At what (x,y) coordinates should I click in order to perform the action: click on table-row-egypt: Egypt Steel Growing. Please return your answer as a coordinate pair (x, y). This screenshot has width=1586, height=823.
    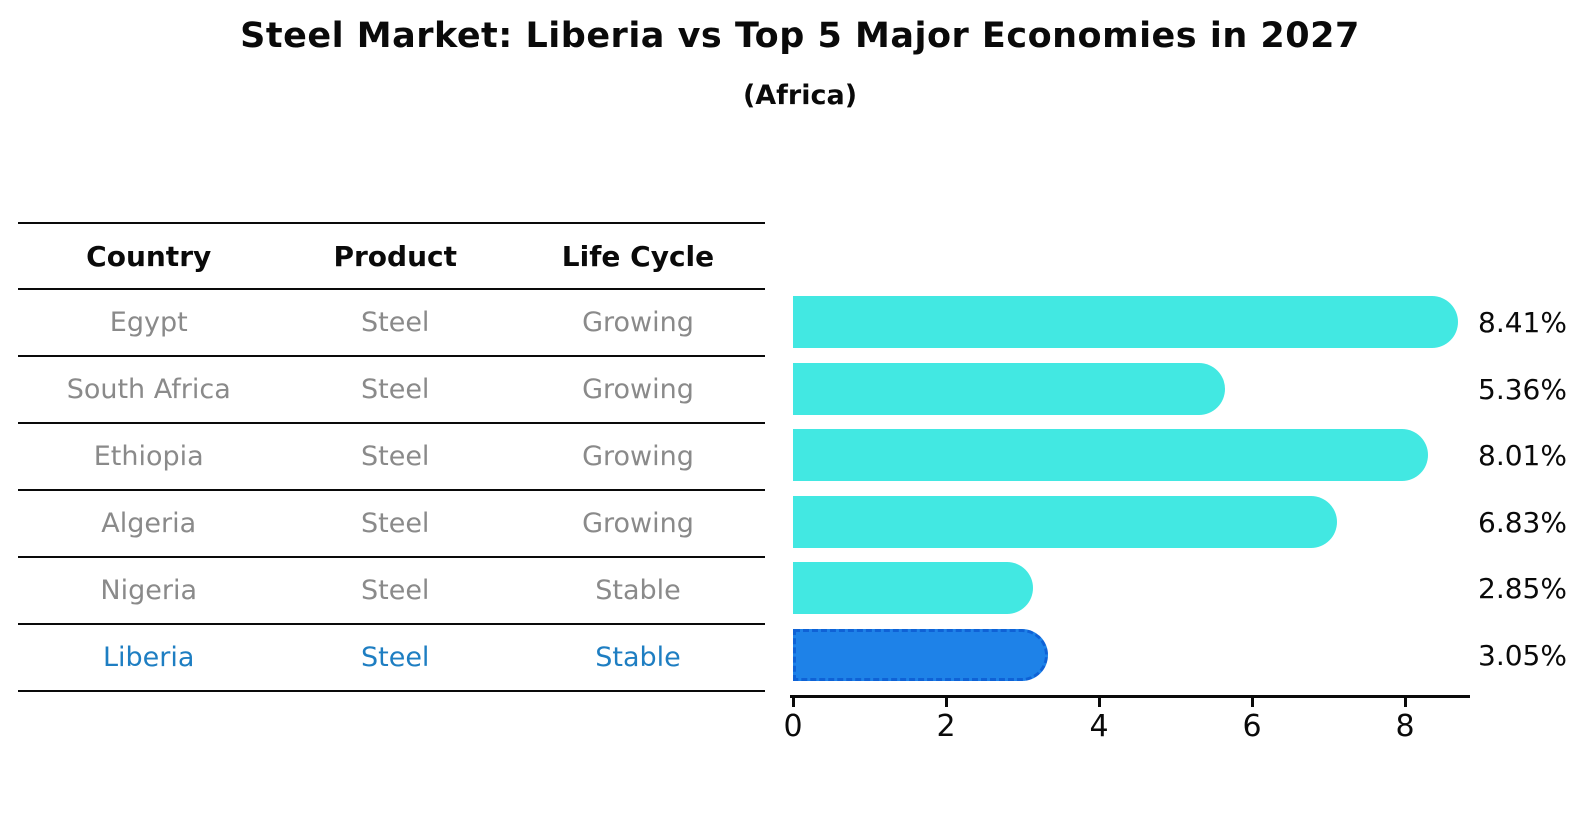
    Looking at the image, I should click on (391, 323).